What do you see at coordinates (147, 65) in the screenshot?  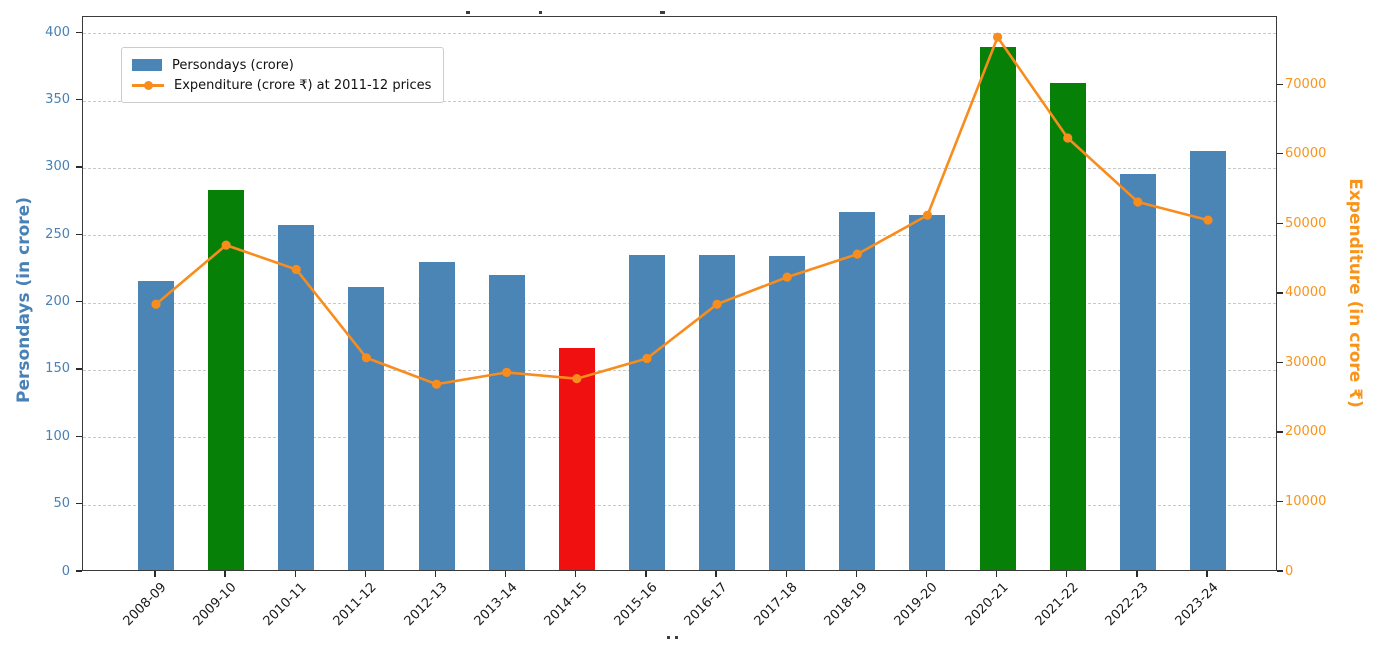 I see `persondays-swatch-icon` at bounding box center [147, 65].